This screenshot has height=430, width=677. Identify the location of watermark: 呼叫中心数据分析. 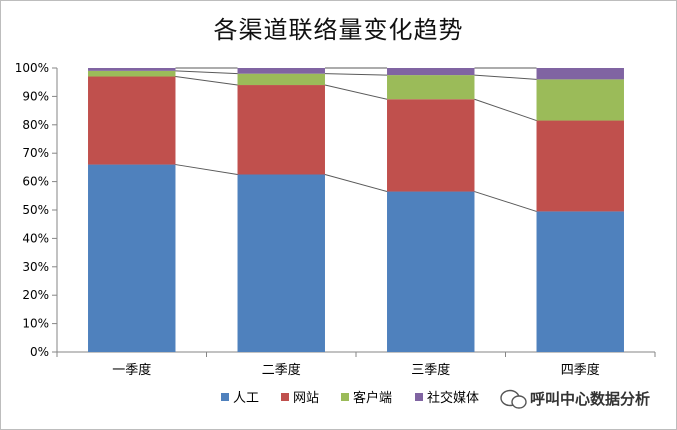
(575, 399).